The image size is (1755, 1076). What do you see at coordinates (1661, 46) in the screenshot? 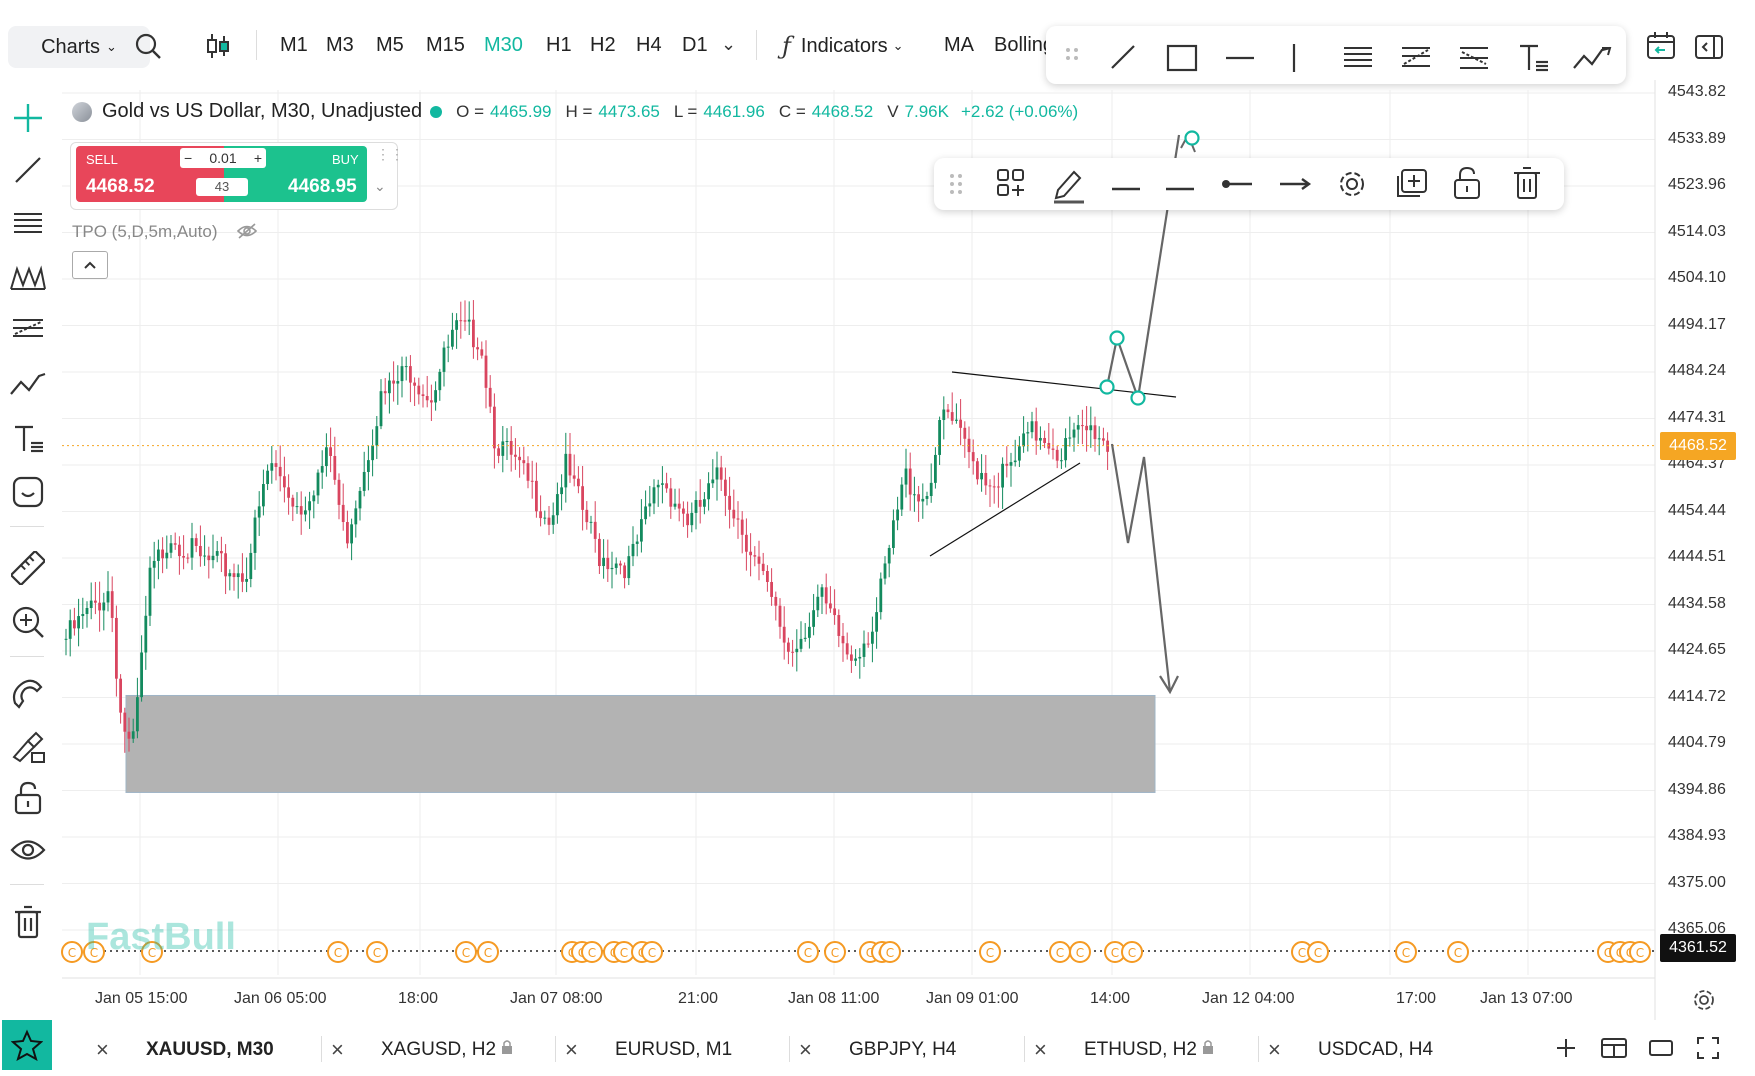
I see `calendar-icon` at bounding box center [1661, 46].